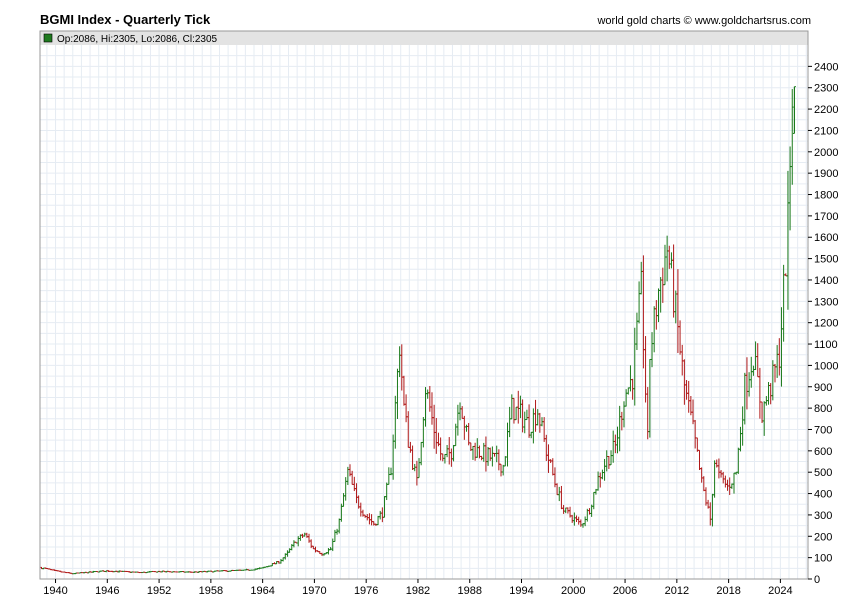 The height and width of the screenshot is (616, 850). I want to click on x-tick-label: 1952, so click(159, 591).